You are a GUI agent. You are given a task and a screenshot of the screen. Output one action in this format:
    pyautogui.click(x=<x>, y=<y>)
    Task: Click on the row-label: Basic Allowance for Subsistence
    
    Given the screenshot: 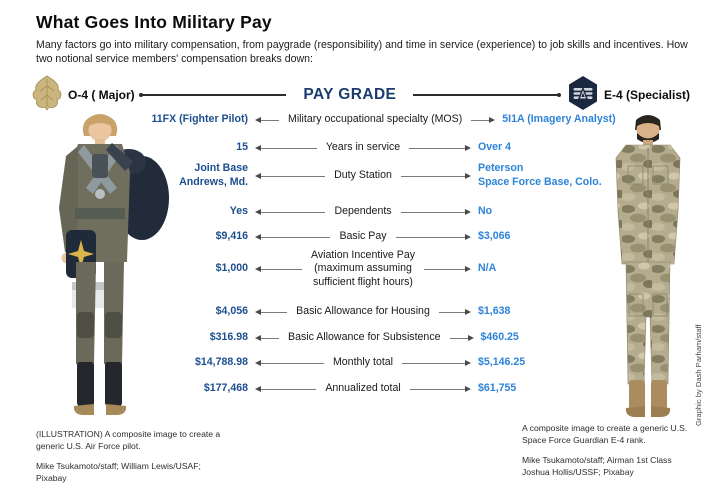 What is the action you would take?
    pyautogui.click(x=364, y=337)
    